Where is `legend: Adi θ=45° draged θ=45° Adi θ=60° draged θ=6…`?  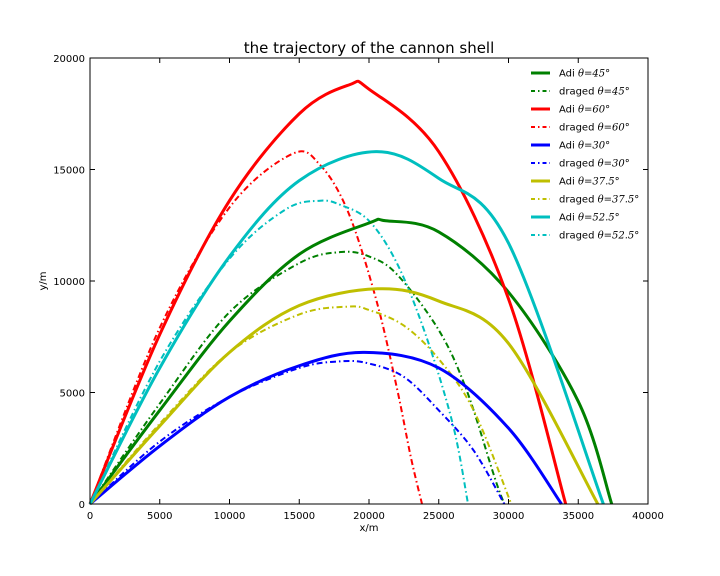
legend: Adi θ=45° draged θ=45° Adi θ=60° draged θ=6… is located at coordinates (585, 155).